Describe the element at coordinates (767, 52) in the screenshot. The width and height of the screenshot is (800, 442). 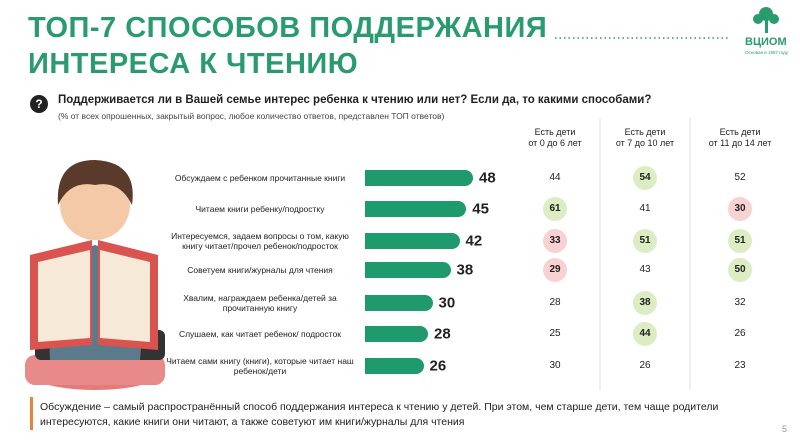
I see `logo-sub: Основан в 1987 году` at that location.